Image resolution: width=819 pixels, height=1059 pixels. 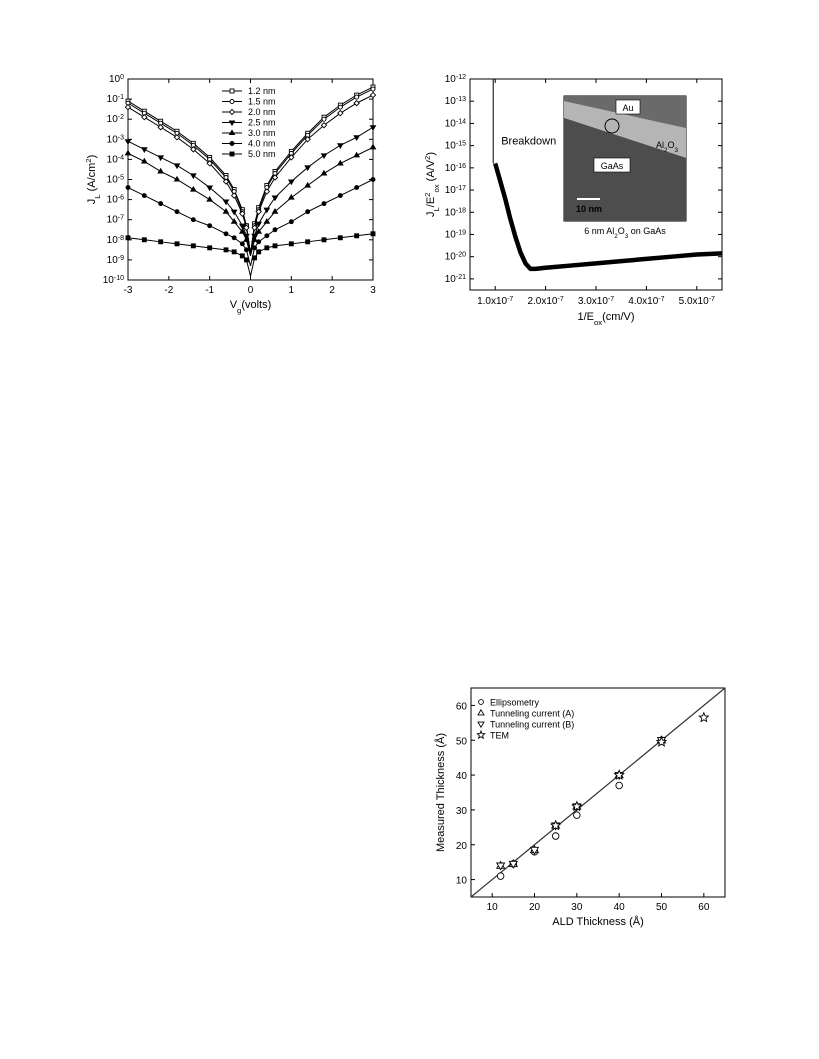 What do you see at coordinates (116, 80) in the screenshot?
I see `y-tick-label: 10⁰` at bounding box center [116, 80].